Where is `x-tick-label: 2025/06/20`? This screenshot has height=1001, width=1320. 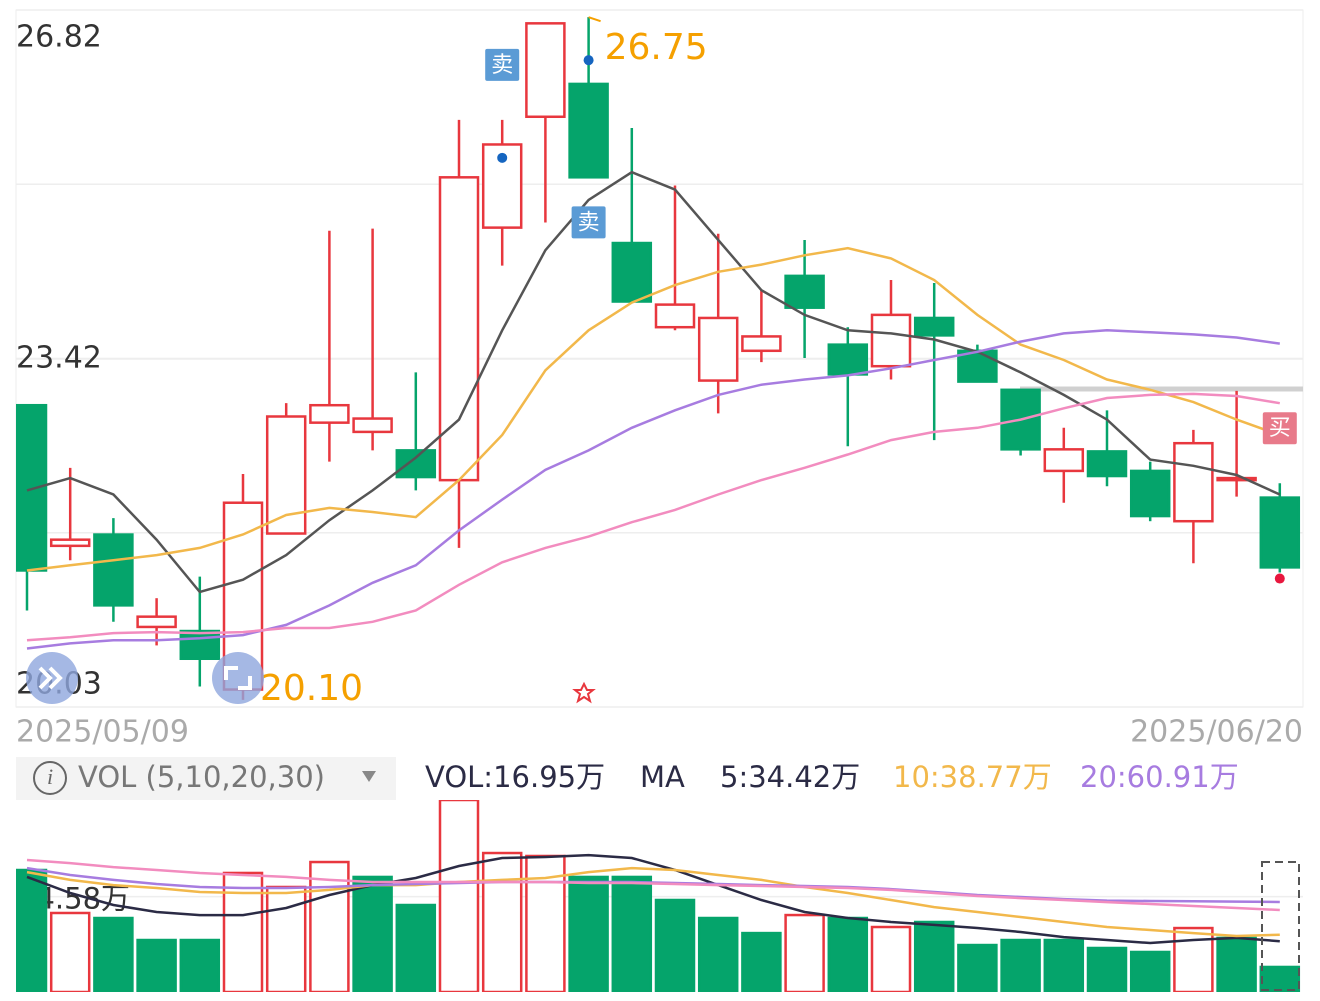
x-tick-label: 2025/06/20 is located at coordinates (1216, 732).